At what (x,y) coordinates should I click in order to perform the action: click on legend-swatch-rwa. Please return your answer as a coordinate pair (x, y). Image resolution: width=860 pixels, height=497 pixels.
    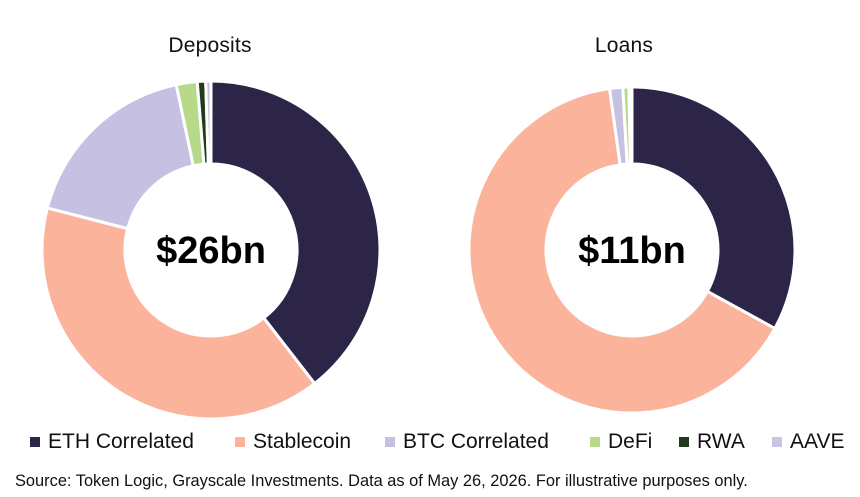
    Looking at the image, I should click on (684, 442).